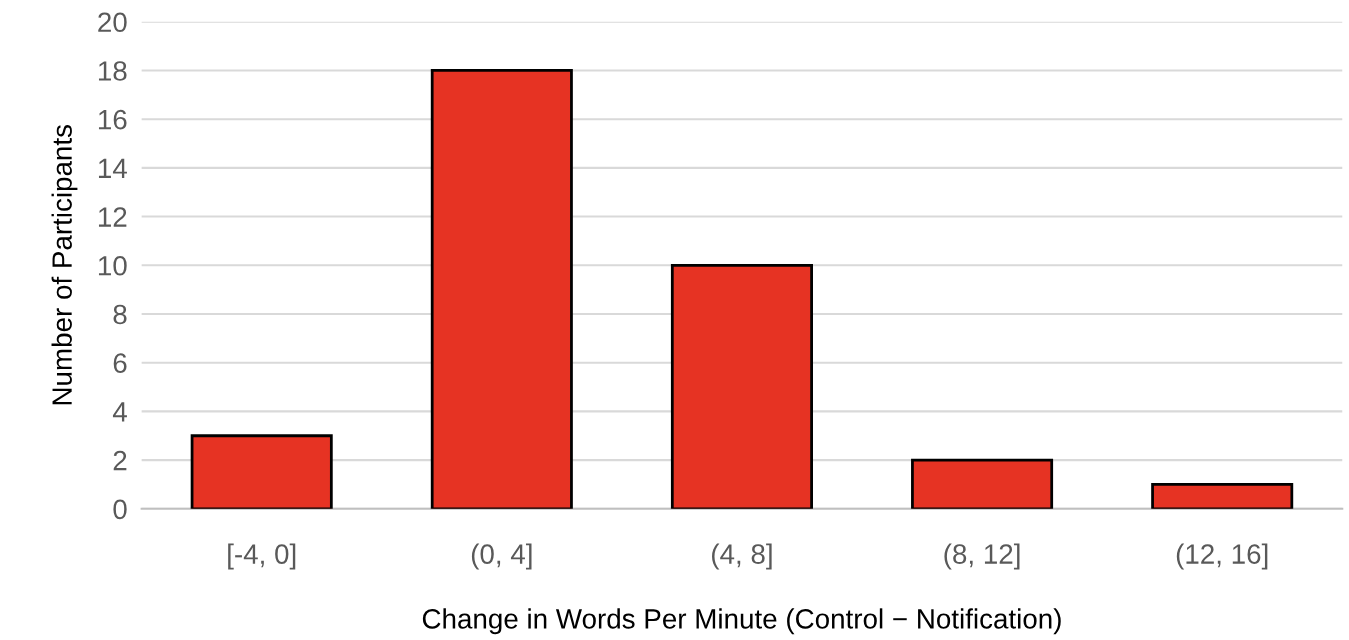  What do you see at coordinates (119, 412) in the screenshot?
I see `y-tick-label: 4` at bounding box center [119, 412].